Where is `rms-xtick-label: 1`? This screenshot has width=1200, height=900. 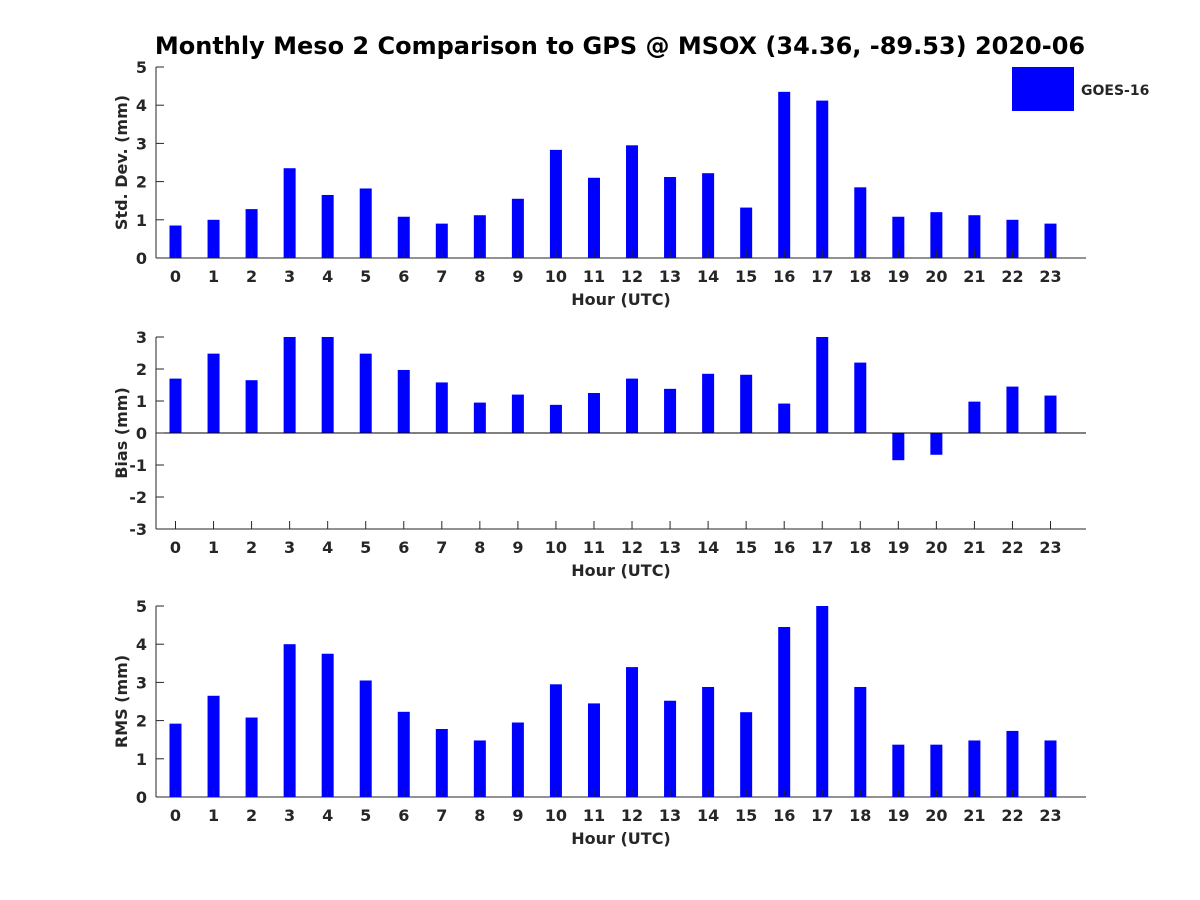
rms-xtick-label: 1 is located at coordinates (213, 815).